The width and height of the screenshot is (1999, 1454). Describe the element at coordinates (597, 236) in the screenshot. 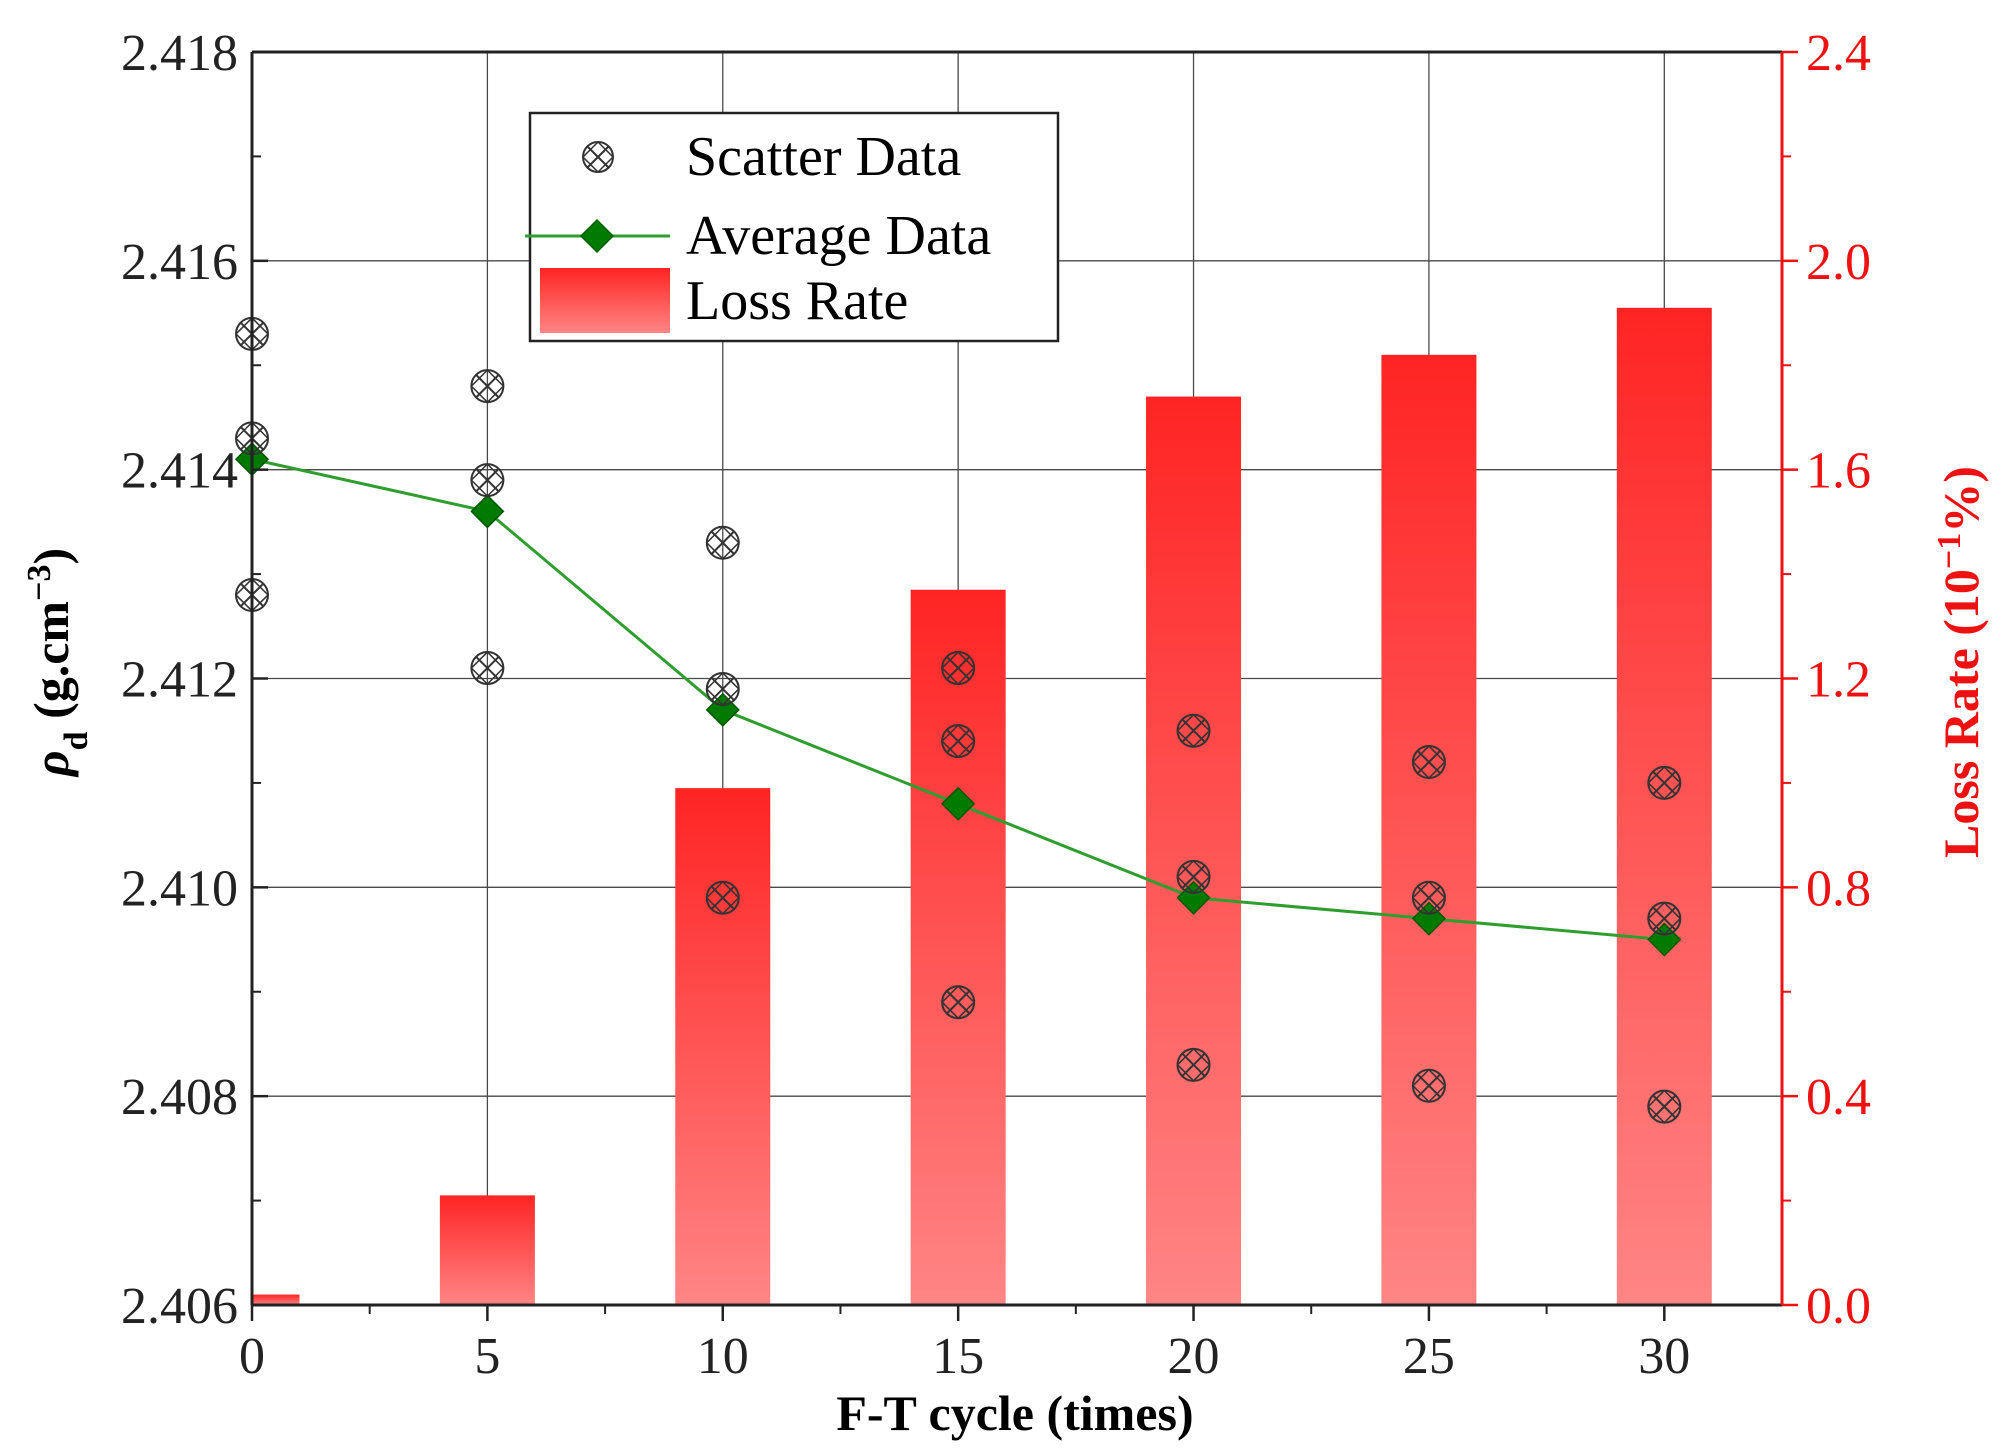

I see `legend-line-marker` at that location.